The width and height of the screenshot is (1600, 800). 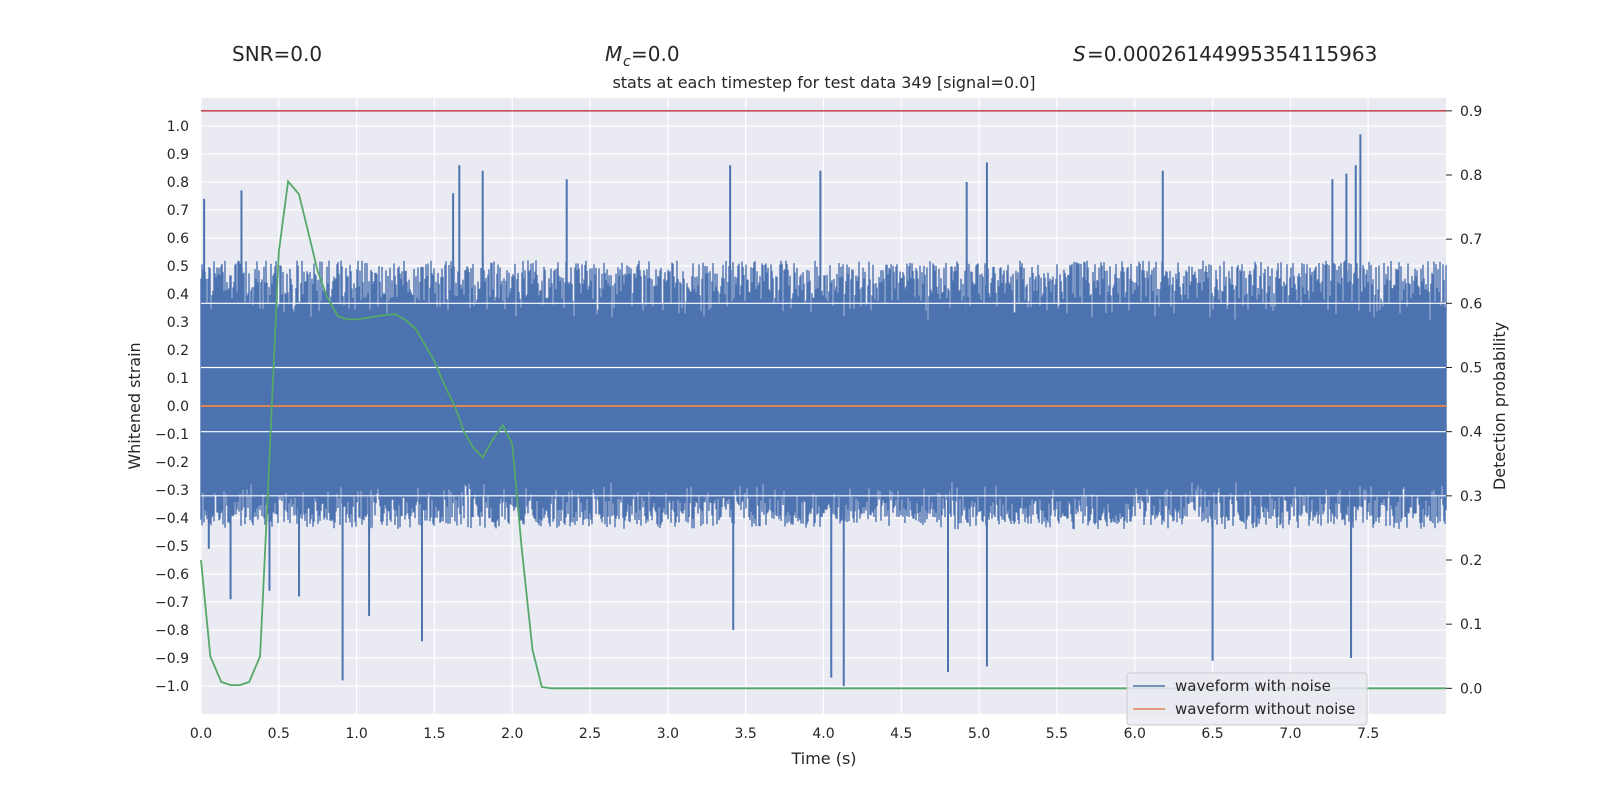 What do you see at coordinates (1079, 54) in the screenshot?
I see `s-symbol: S` at bounding box center [1079, 54].